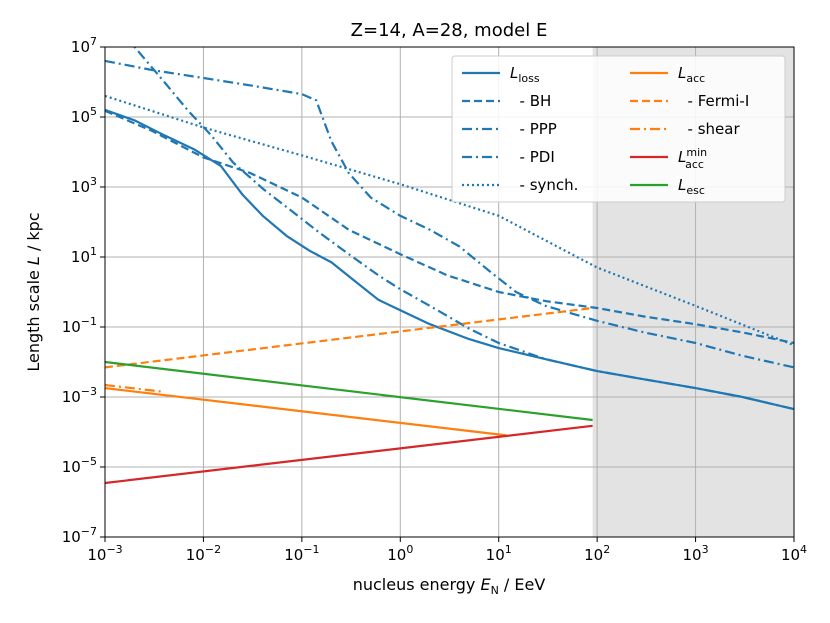  Describe the element at coordinates (696, 553) in the screenshot. I see `x-tick-label: 10³` at that location.